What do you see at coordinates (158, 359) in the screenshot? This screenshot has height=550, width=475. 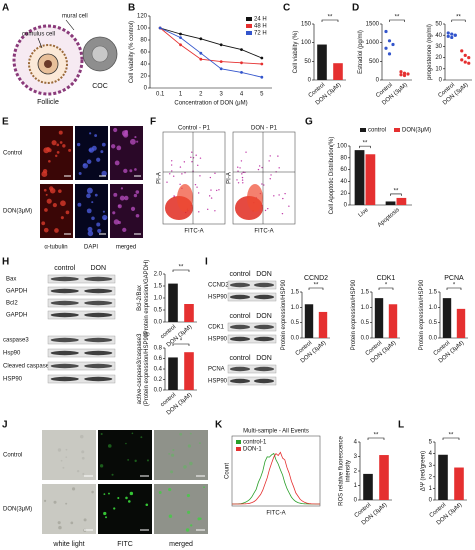 I see `y-tick-label: 0.6` at bounding box center [158, 359].